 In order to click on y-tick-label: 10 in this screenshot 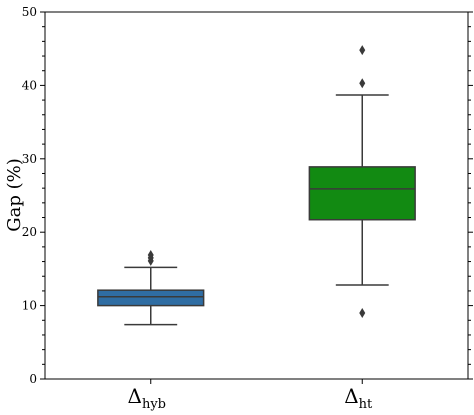, I will do `click(29, 306)`.